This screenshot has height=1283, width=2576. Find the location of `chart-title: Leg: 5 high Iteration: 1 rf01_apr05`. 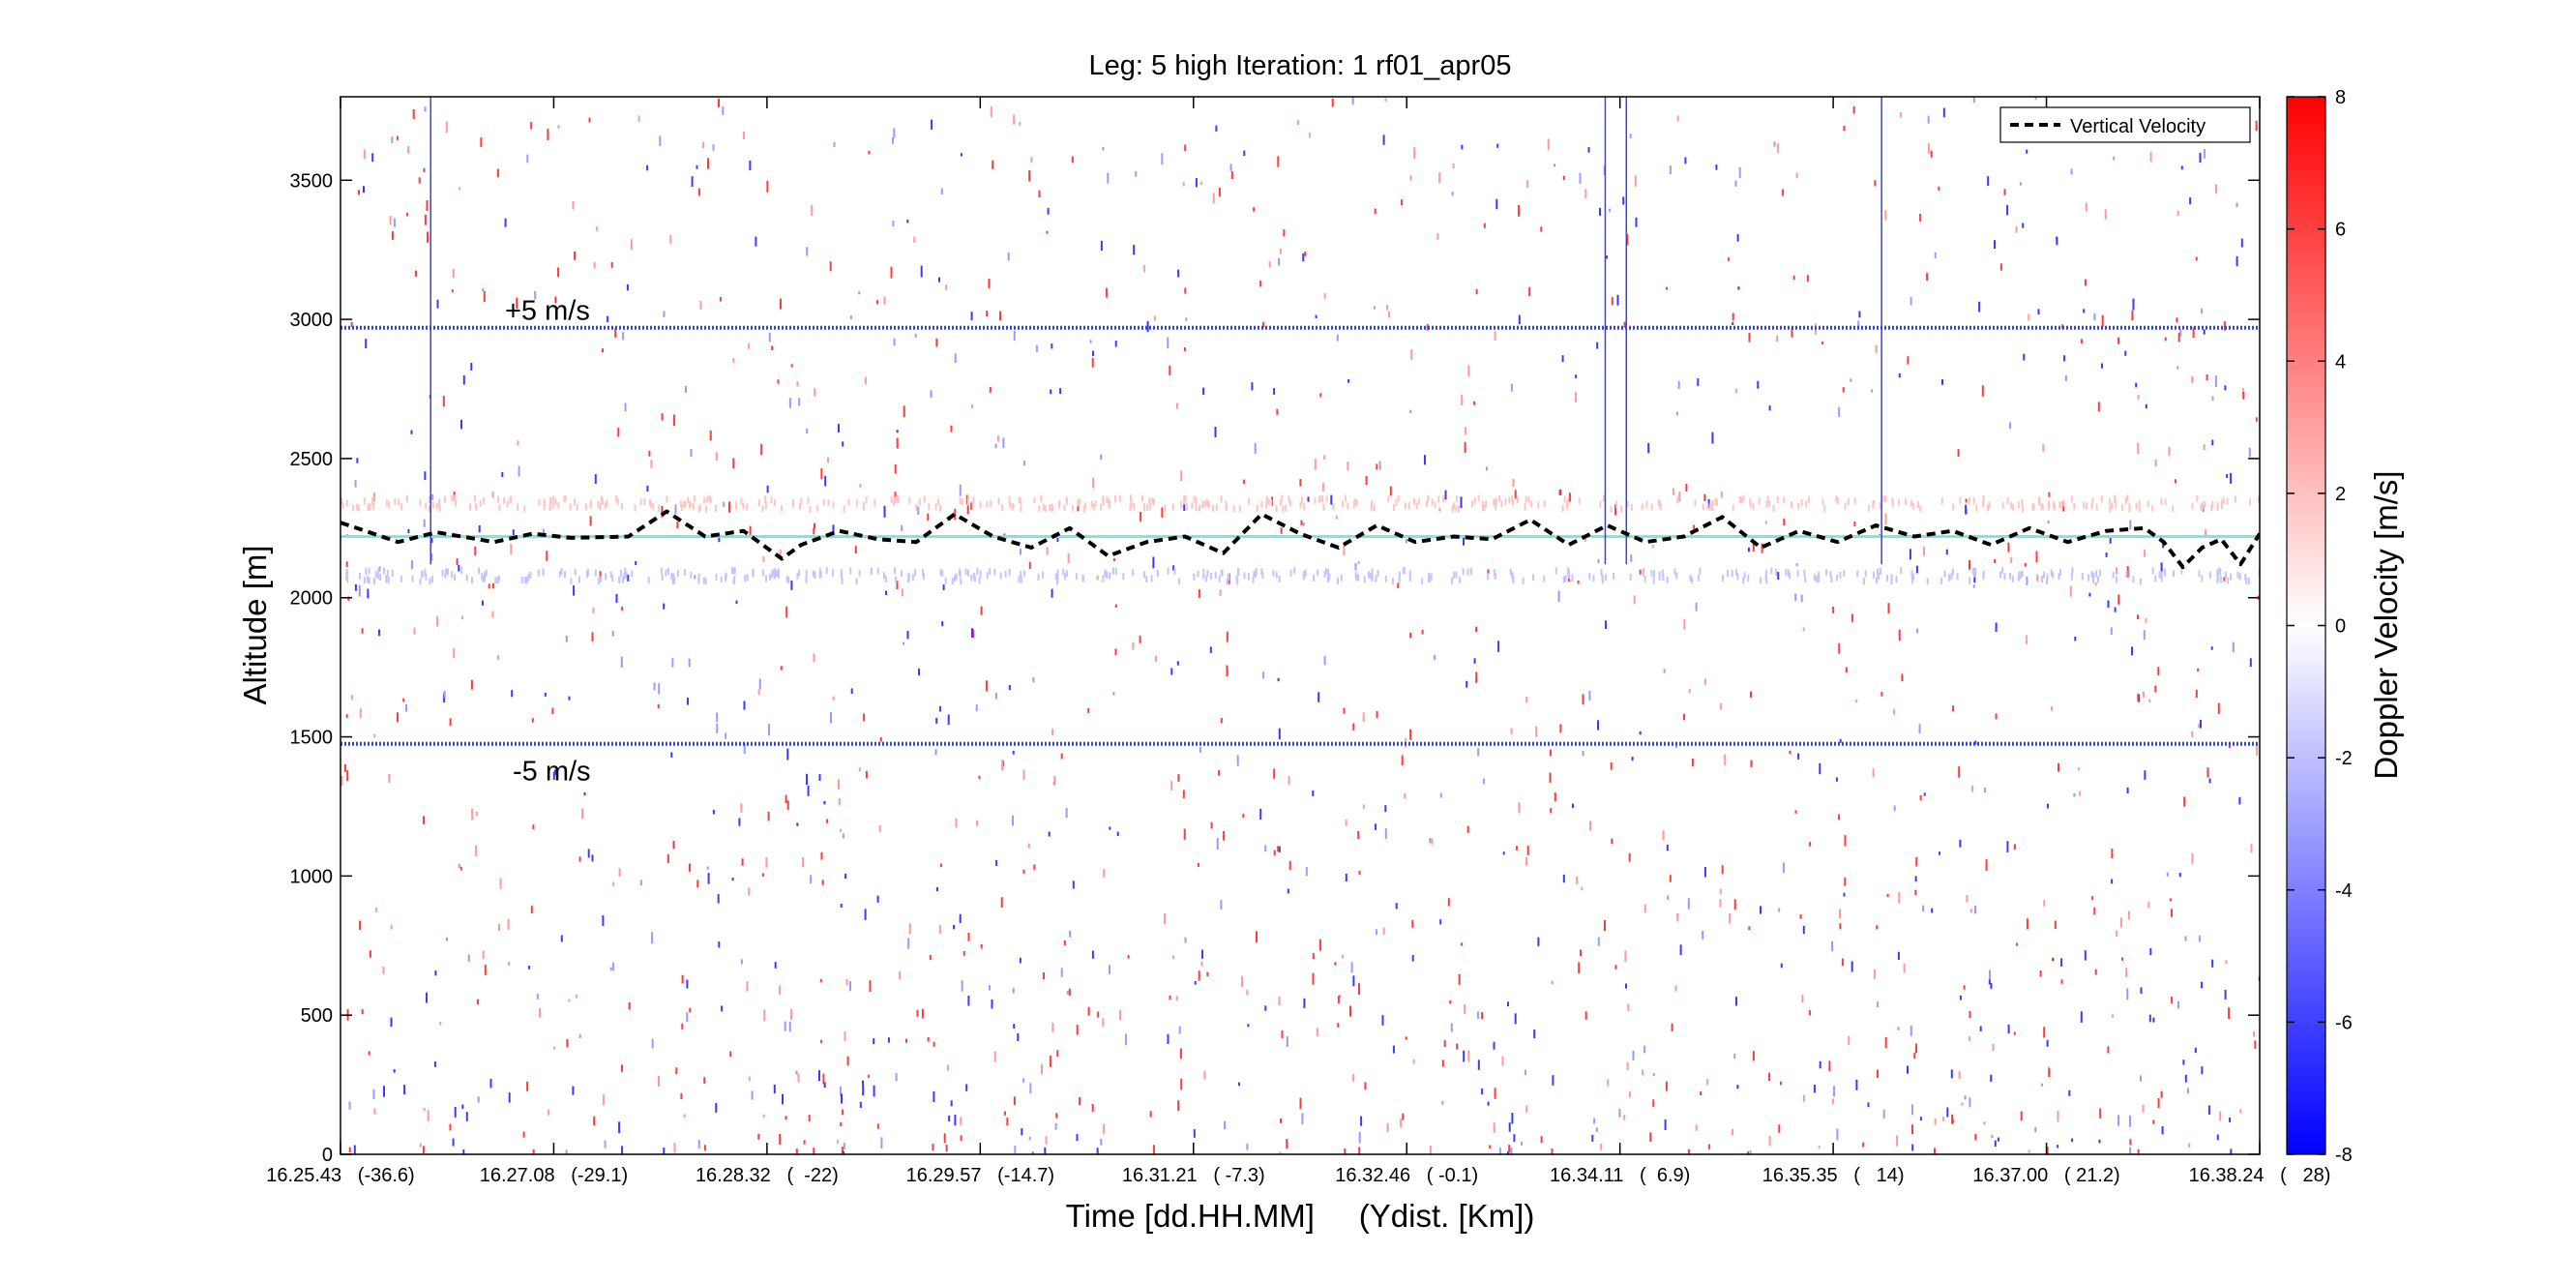

chart-title: Leg: 5 high Iteration: 1 rf01_apr05 is located at coordinates (1300, 65).